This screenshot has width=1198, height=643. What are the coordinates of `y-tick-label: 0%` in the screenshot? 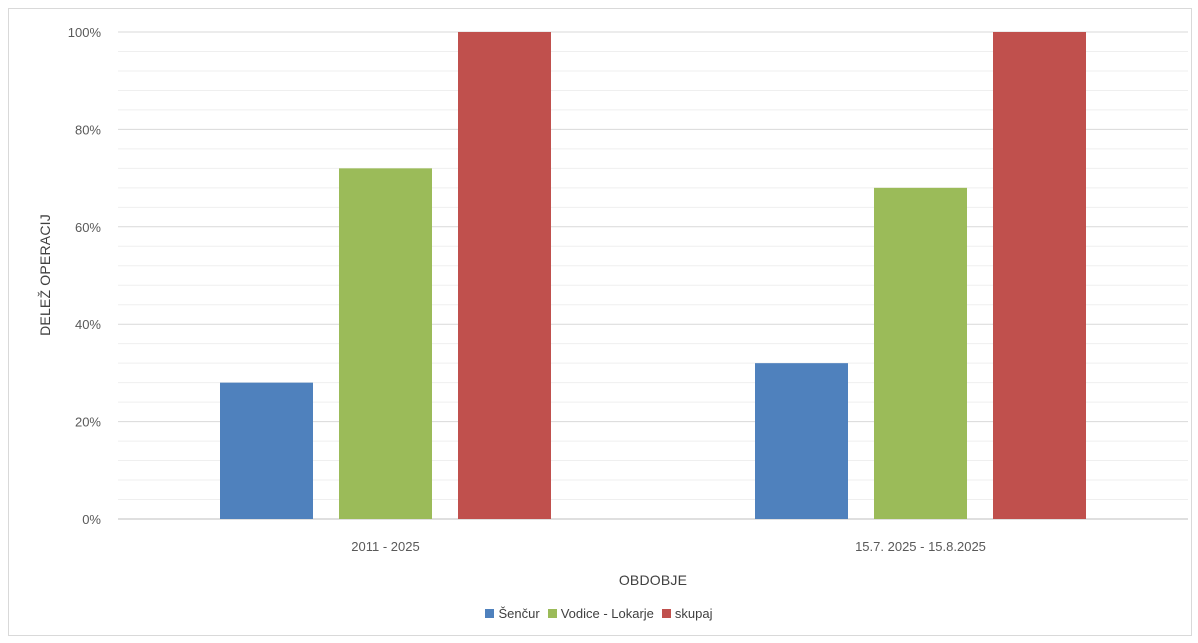 It's located at (91, 519).